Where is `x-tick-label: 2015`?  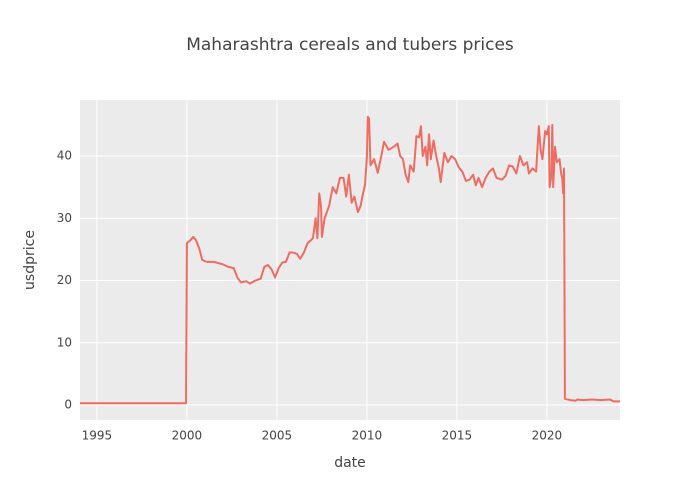 x-tick-label: 2015 is located at coordinates (457, 436).